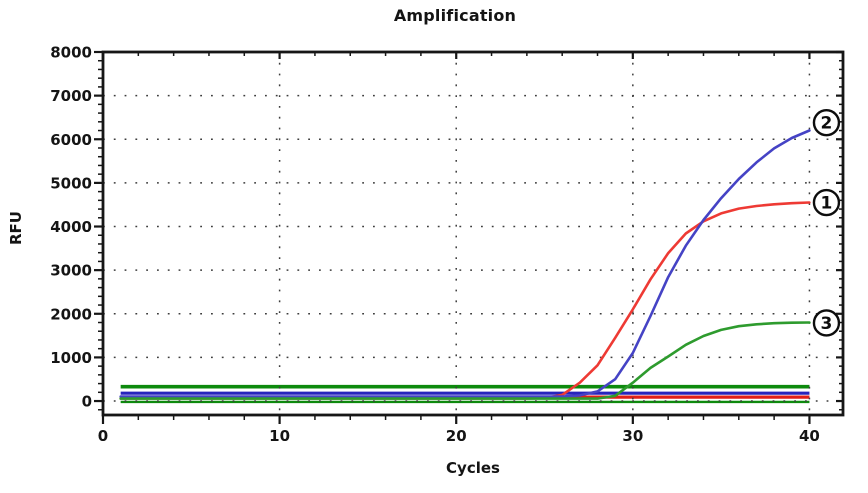 This screenshot has width=868, height=493. Describe the element at coordinates (632, 436) in the screenshot. I see `x-tick-label: 30` at that location.